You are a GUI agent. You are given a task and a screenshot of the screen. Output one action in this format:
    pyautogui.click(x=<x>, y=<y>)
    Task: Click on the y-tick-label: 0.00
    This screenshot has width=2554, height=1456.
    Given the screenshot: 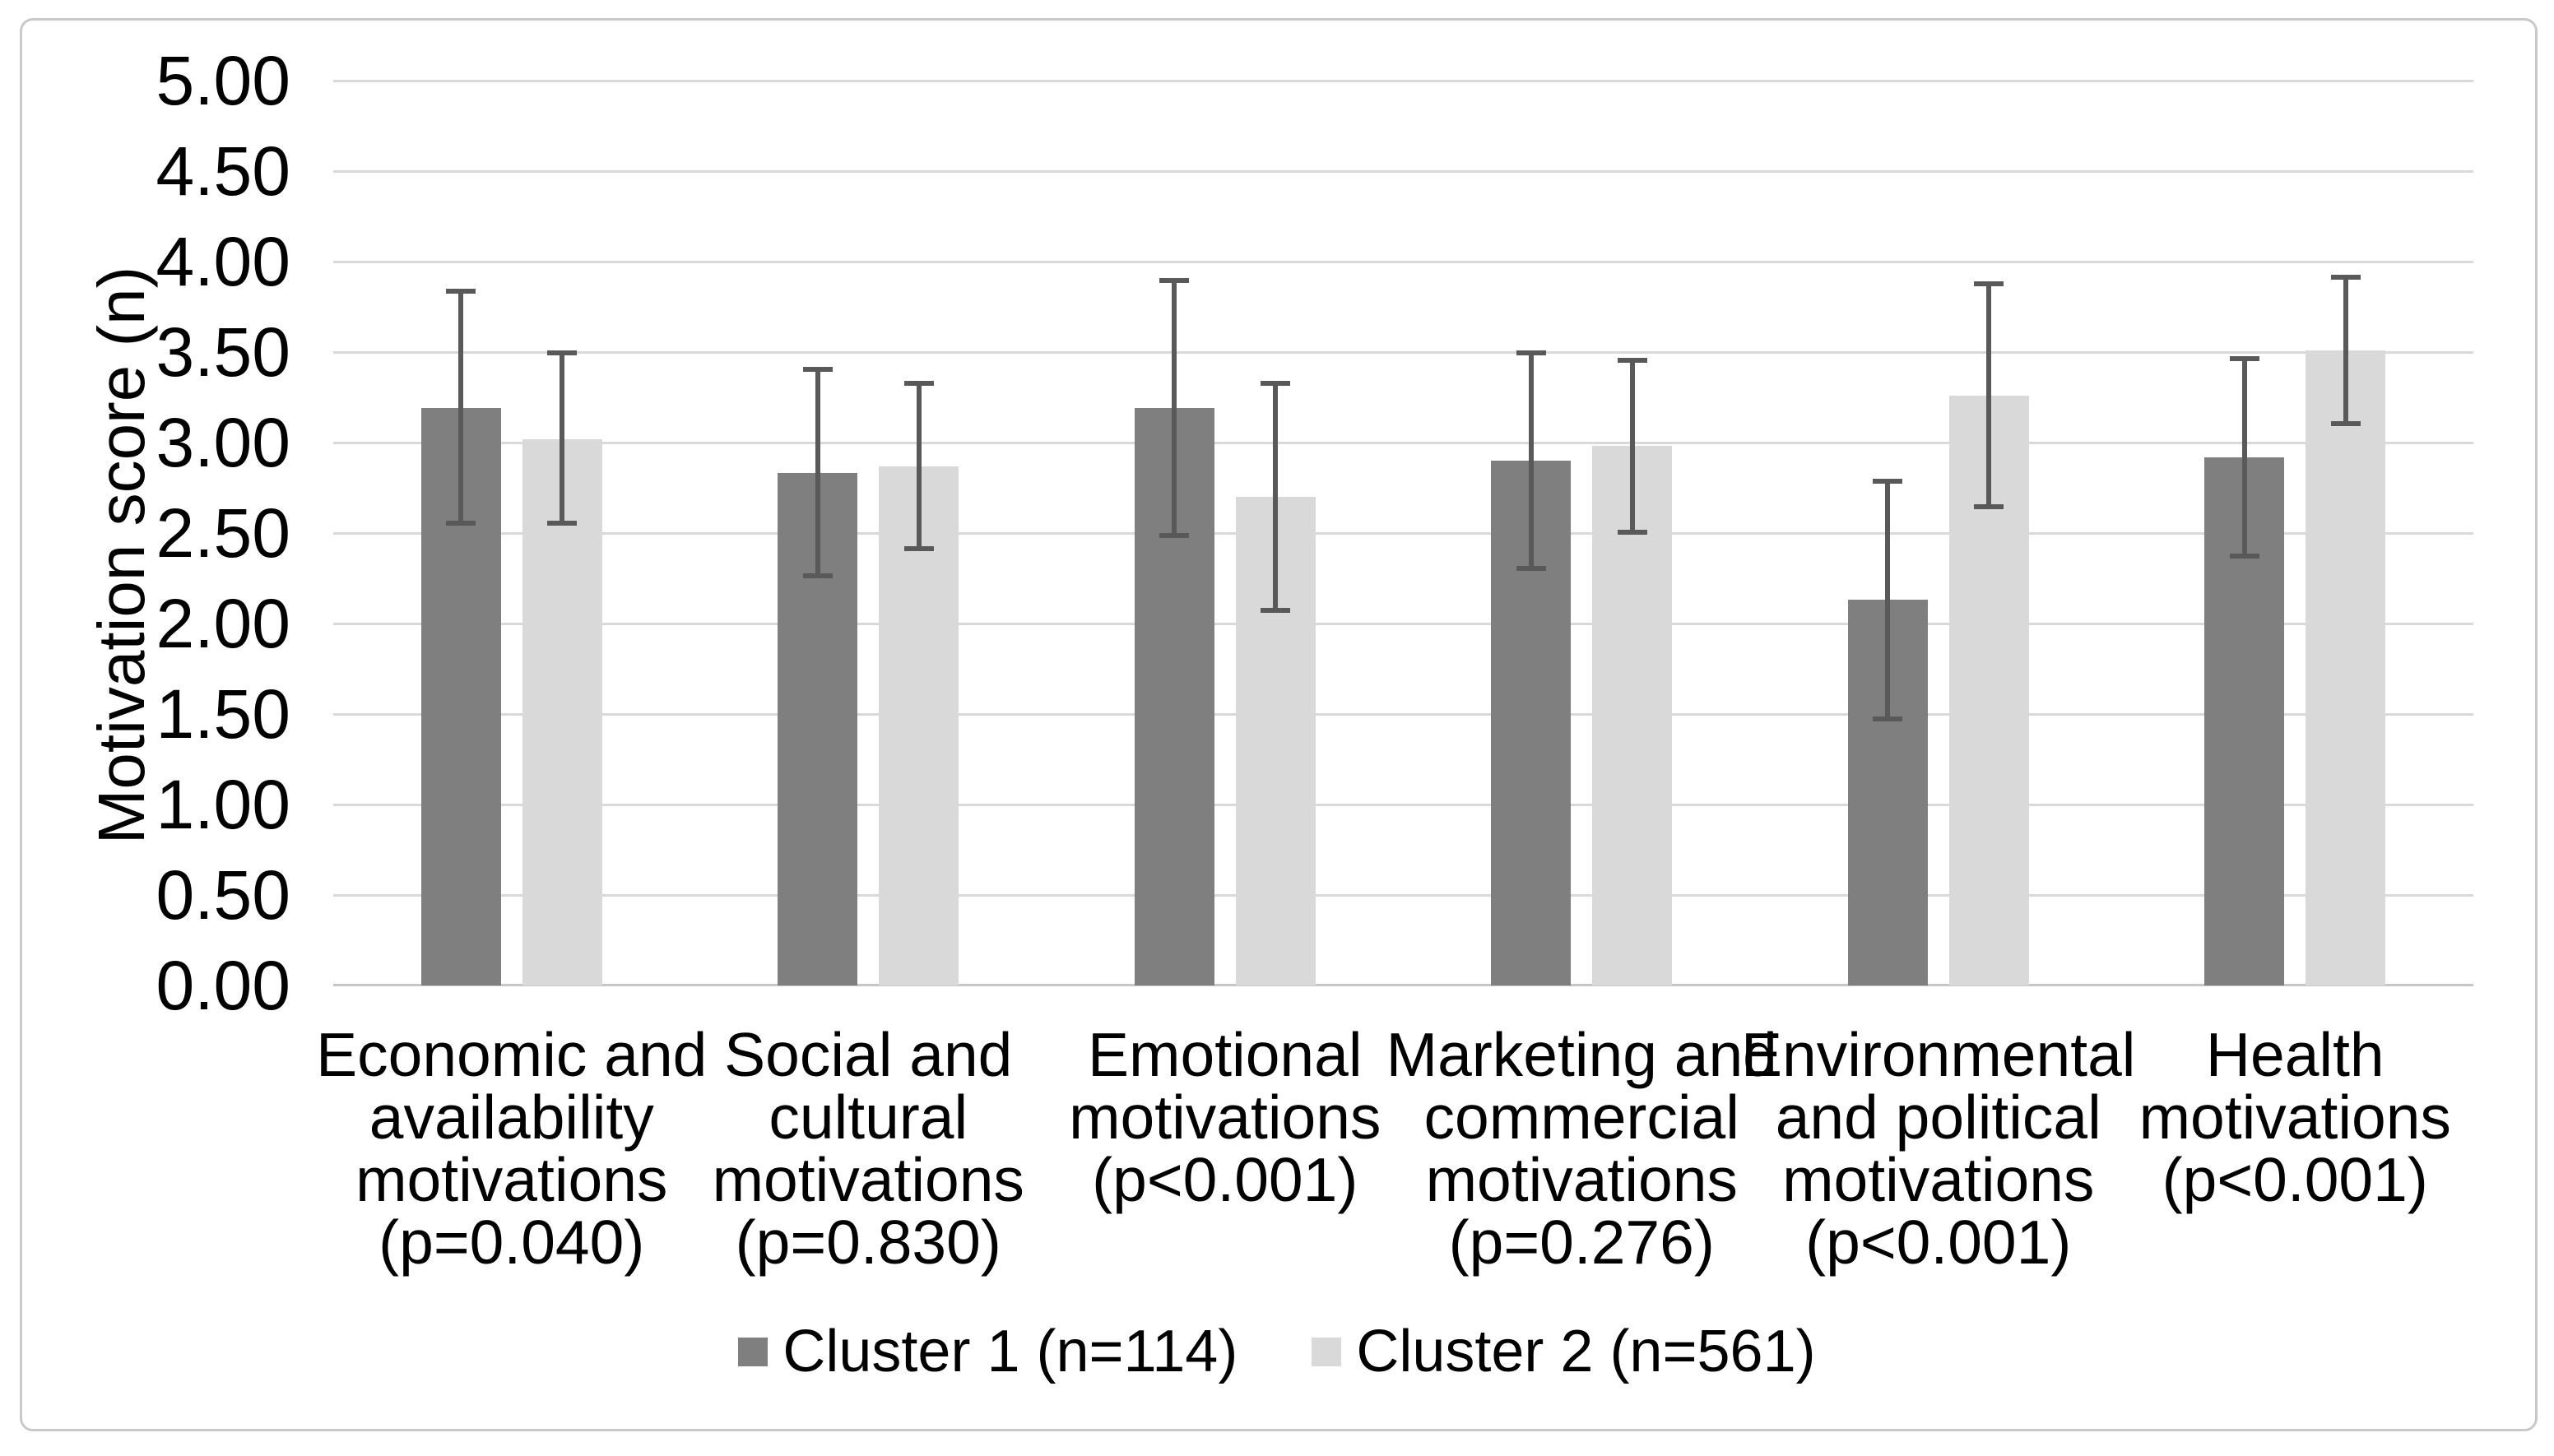 What is the action you would take?
    pyautogui.click(x=223, y=985)
    